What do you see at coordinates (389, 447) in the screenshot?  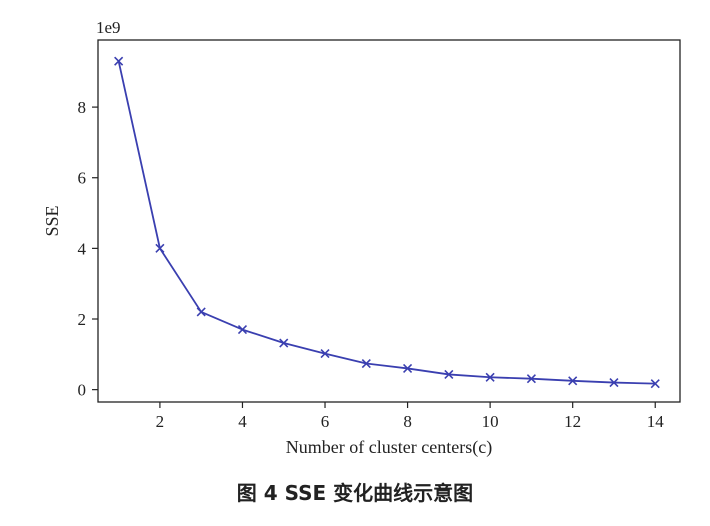 I see `x-axis-label: Number of cluster centers(c)` at bounding box center [389, 447].